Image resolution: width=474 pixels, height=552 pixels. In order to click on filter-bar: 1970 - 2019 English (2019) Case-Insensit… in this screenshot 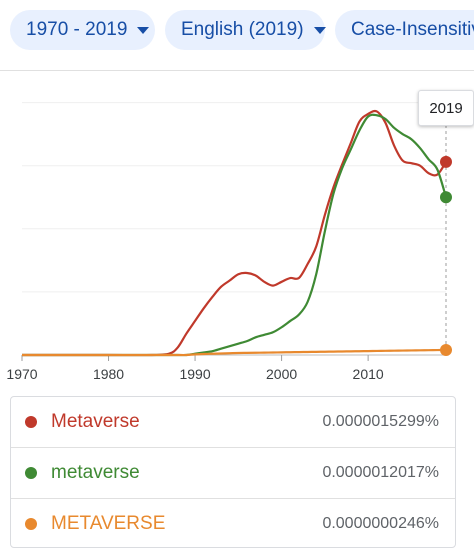, I will do `click(237, 31)`.